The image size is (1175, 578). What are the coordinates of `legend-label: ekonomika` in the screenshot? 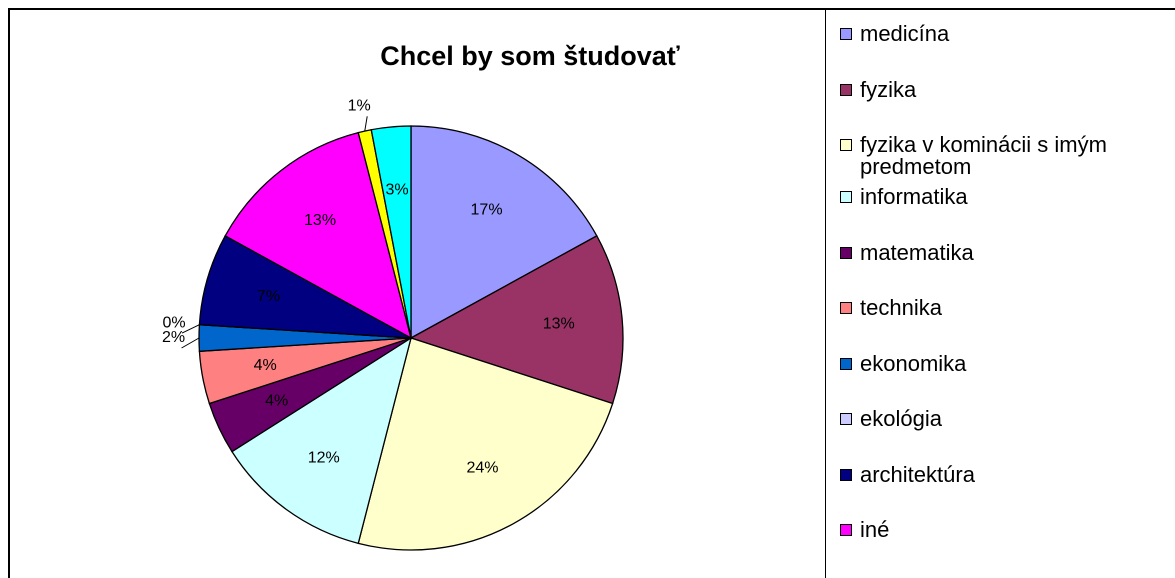 It's located at (913, 363).